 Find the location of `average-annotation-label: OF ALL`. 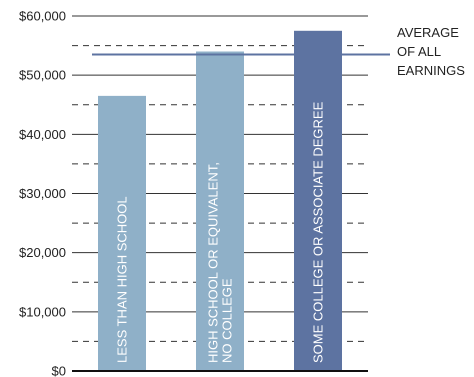

average-annotation-label: OF ALL is located at coordinates (419, 51).